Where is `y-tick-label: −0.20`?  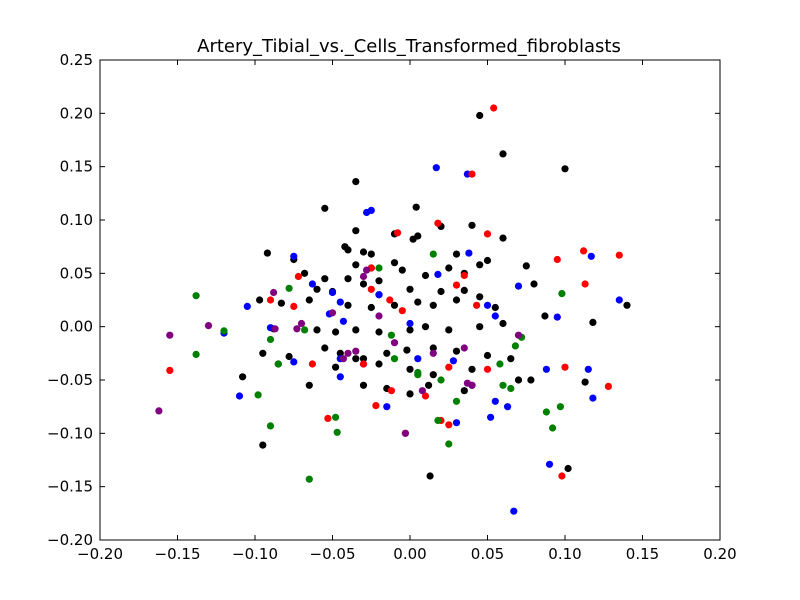
y-tick-label: −0.20 is located at coordinates (70, 540).